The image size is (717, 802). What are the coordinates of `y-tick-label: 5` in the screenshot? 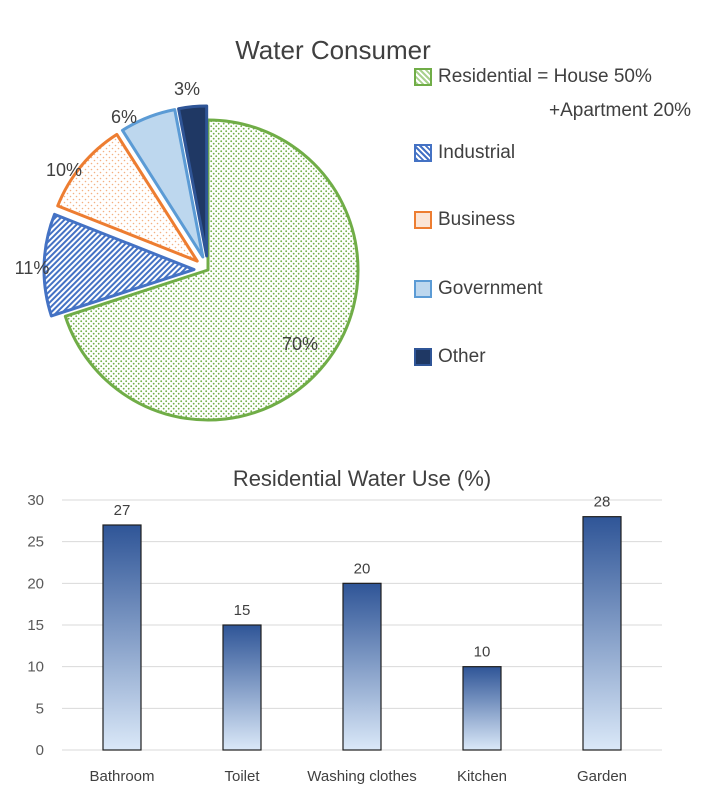 It's located at (40, 708).